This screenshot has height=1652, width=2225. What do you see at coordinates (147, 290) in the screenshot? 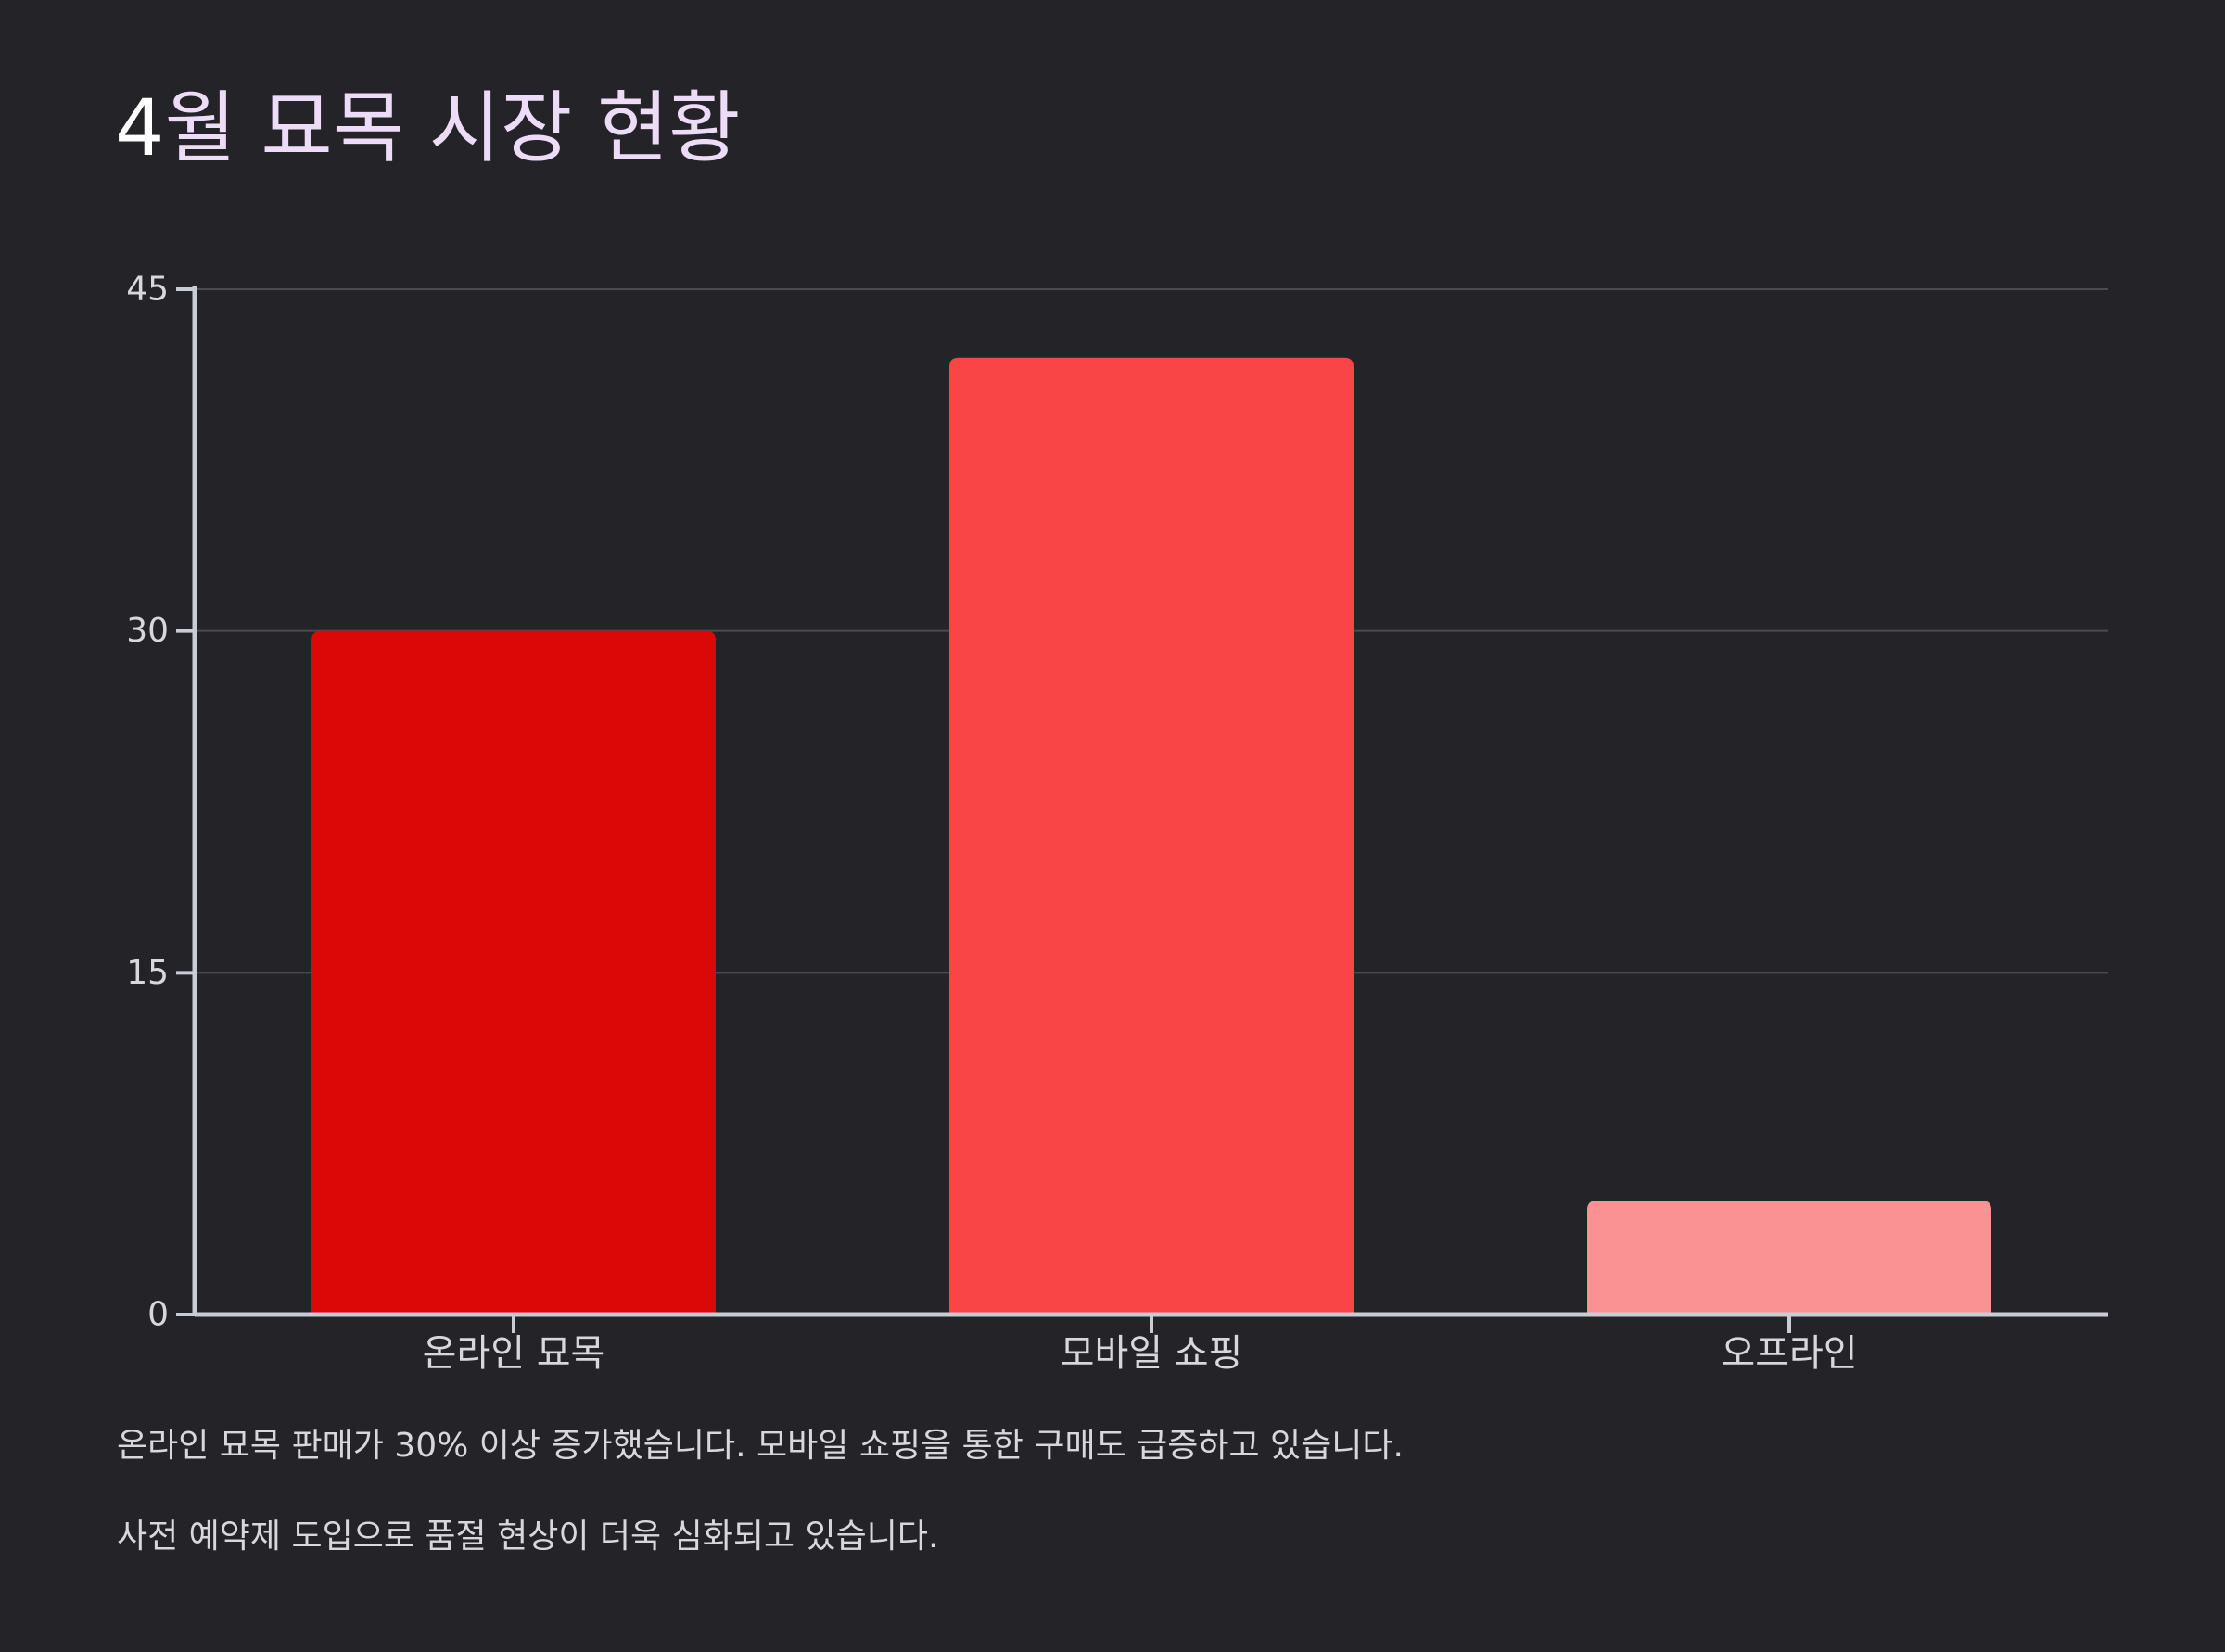
I see `y-tick-label-3: 45` at bounding box center [147, 290].